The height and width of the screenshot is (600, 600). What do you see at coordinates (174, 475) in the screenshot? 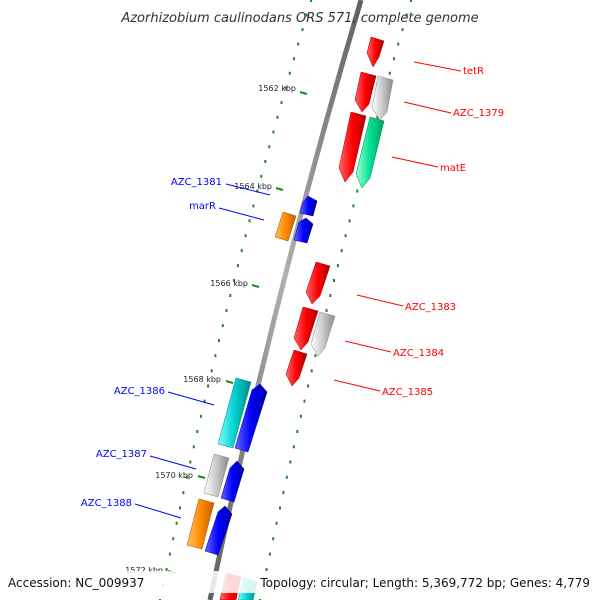
I see `tick-label: 1570 kbp` at bounding box center [174, 475].